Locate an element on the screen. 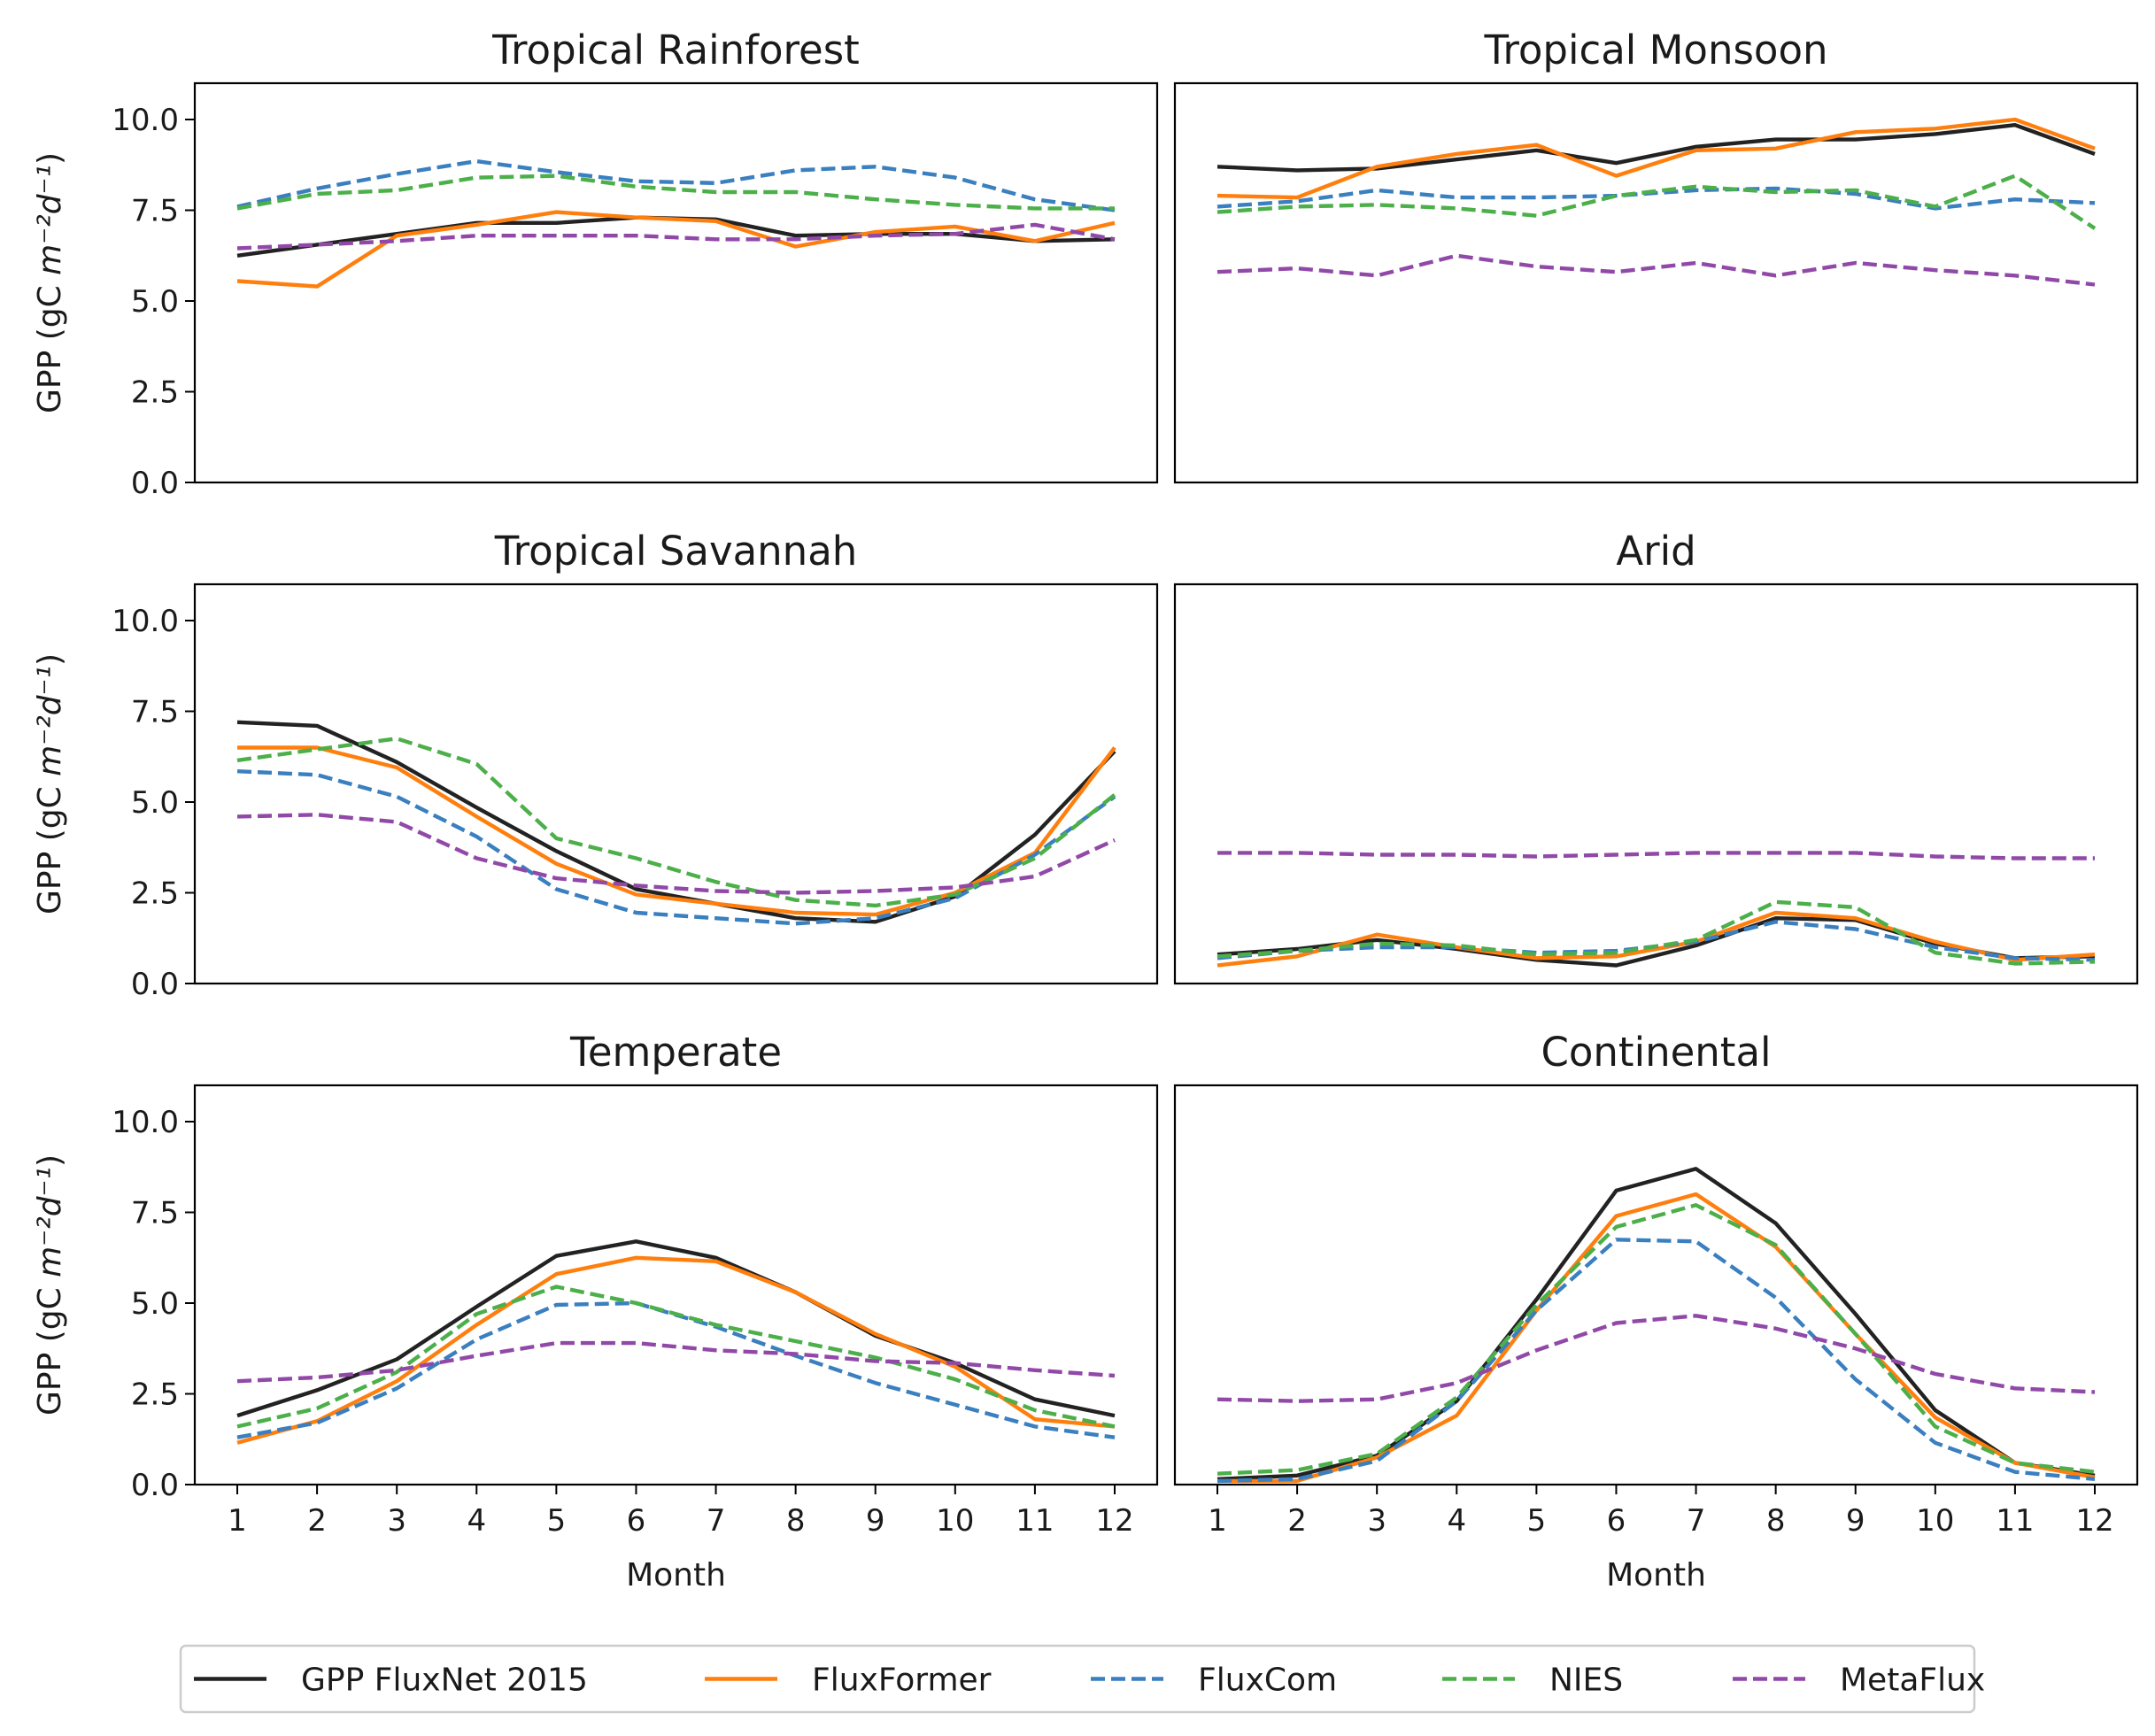 The height and width of the screenshot is (1736, 2155). x-tick-label: 6 is located at coordinates (1616, 1521).